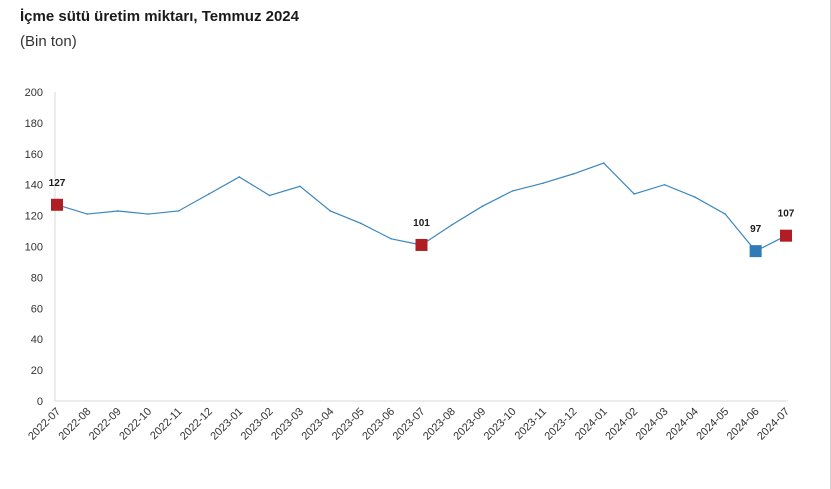 This screenshot has width=831, height=489. I want to click on y-tick-label: 160, so click(34, 155).